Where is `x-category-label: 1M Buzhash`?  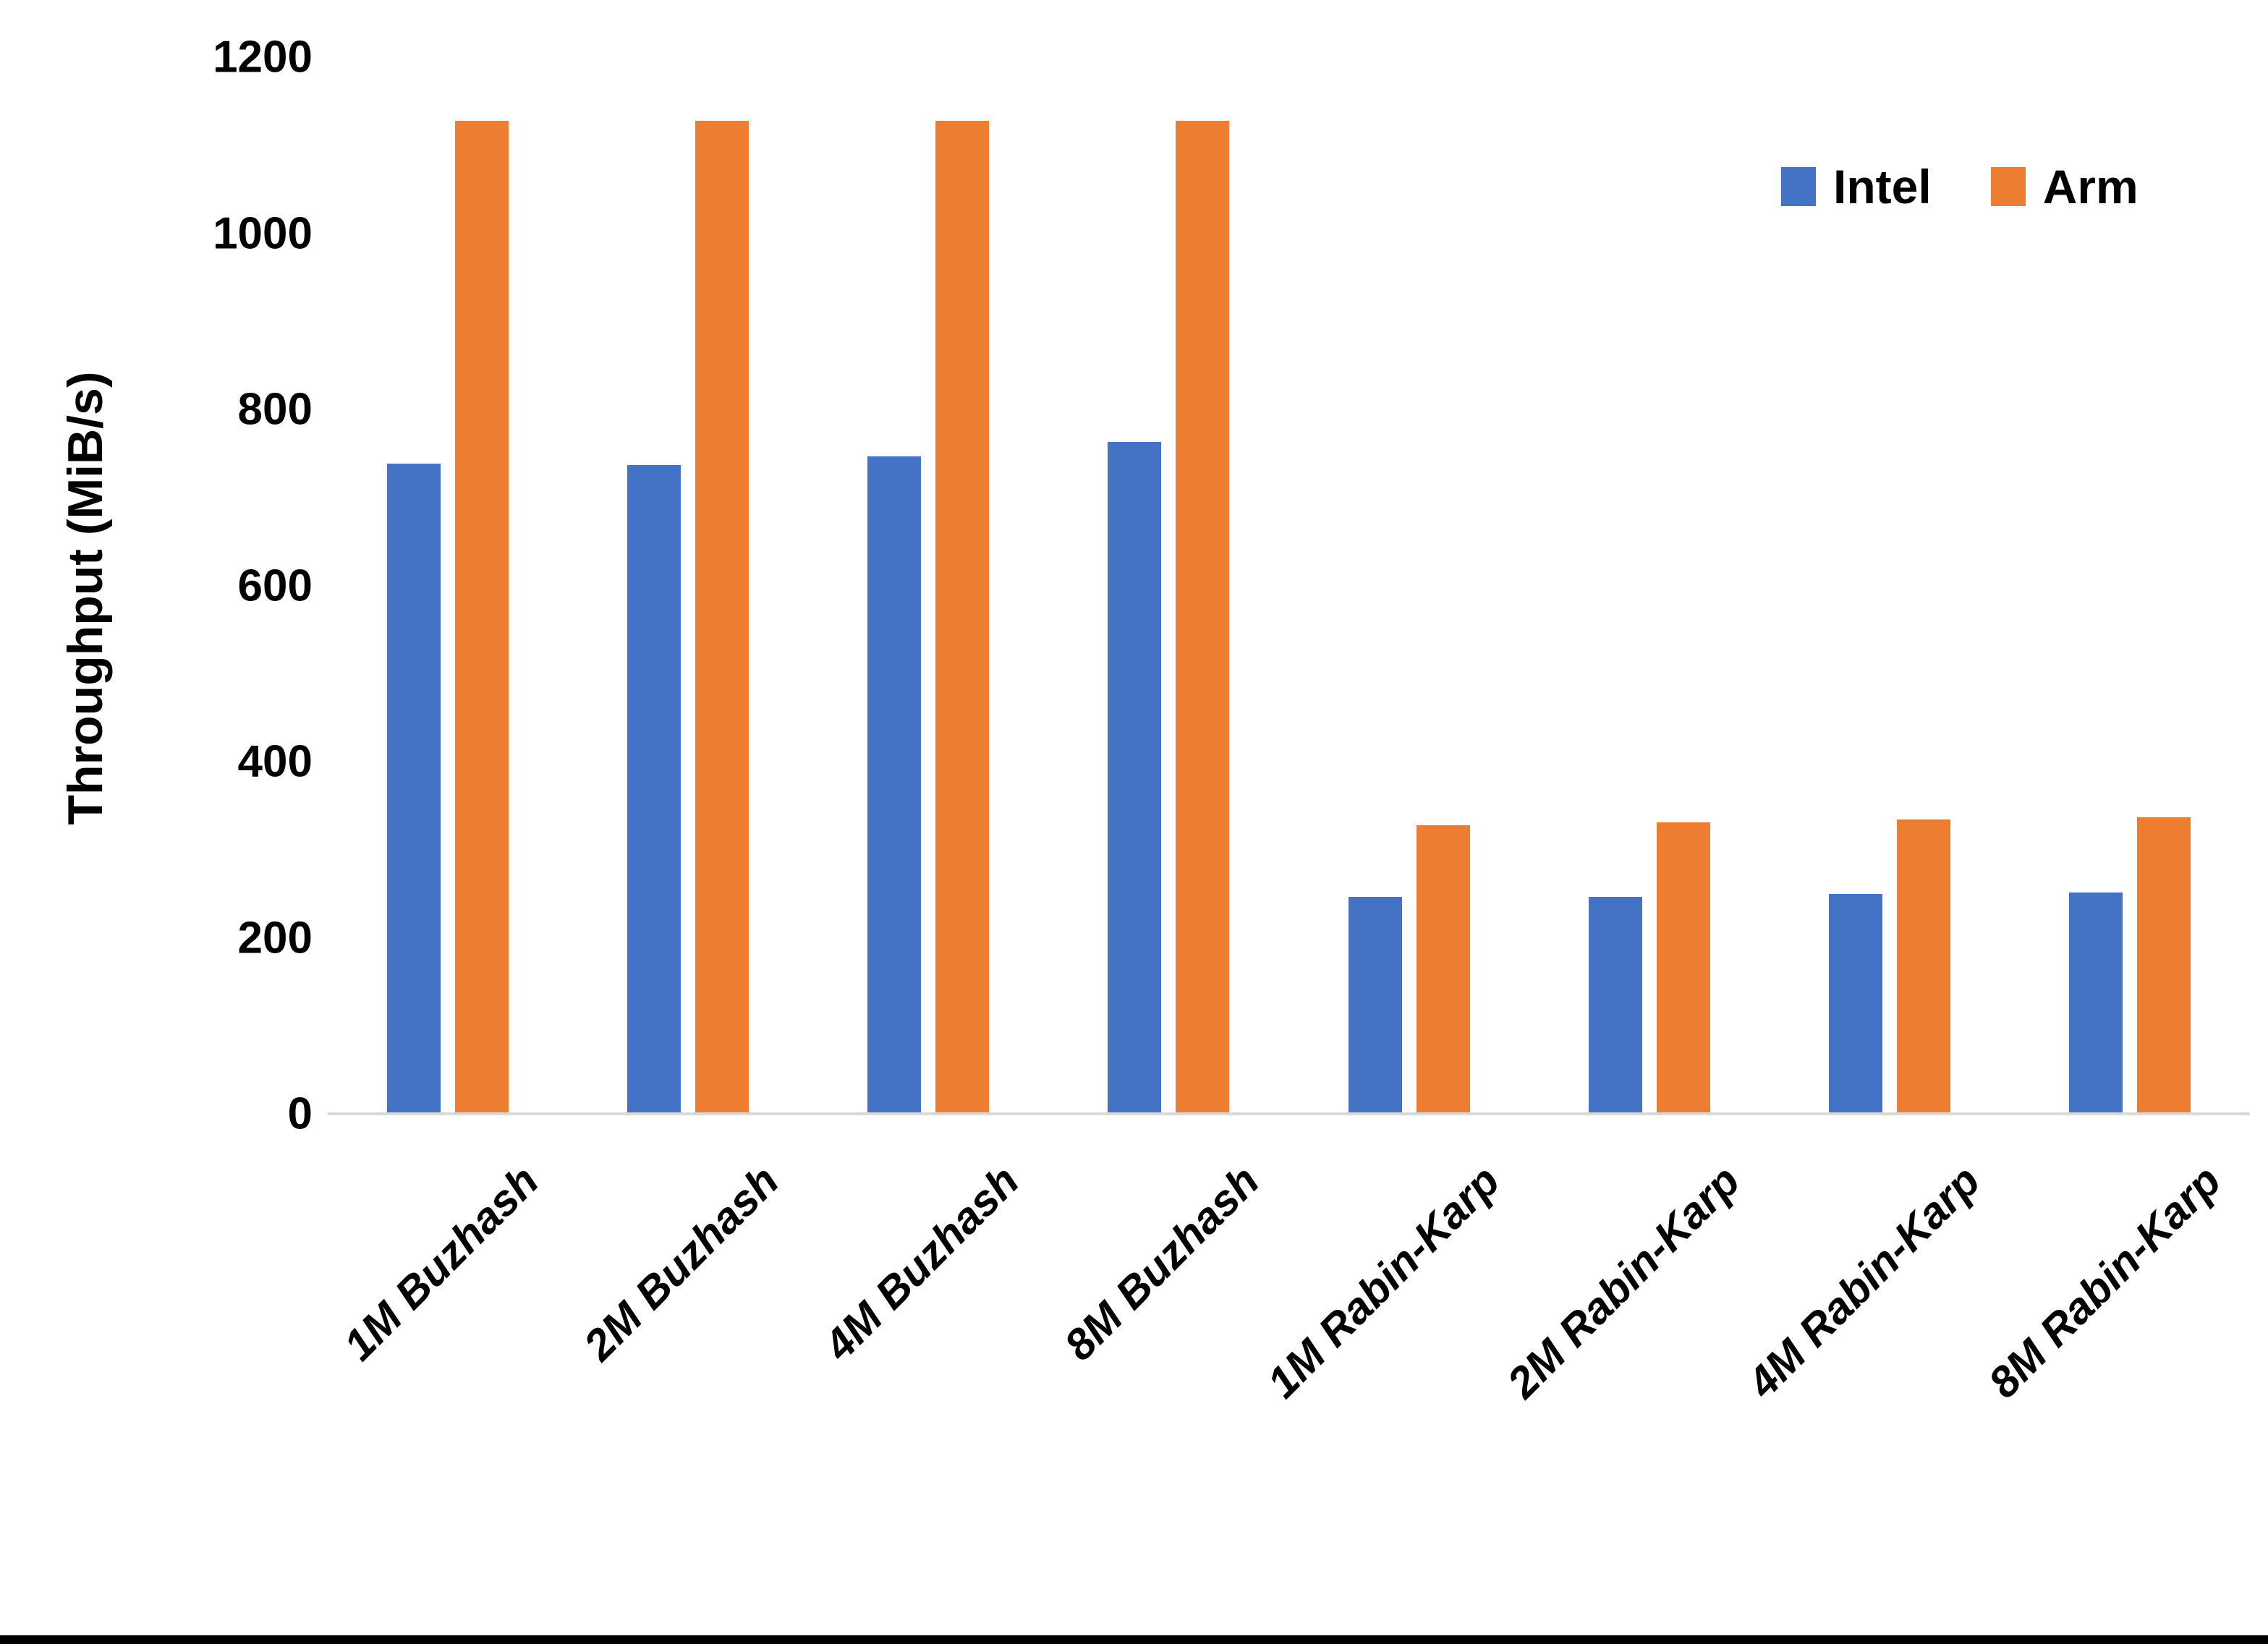 x-category-label: 1M Buzhash is located at coordinates (441, 1263).